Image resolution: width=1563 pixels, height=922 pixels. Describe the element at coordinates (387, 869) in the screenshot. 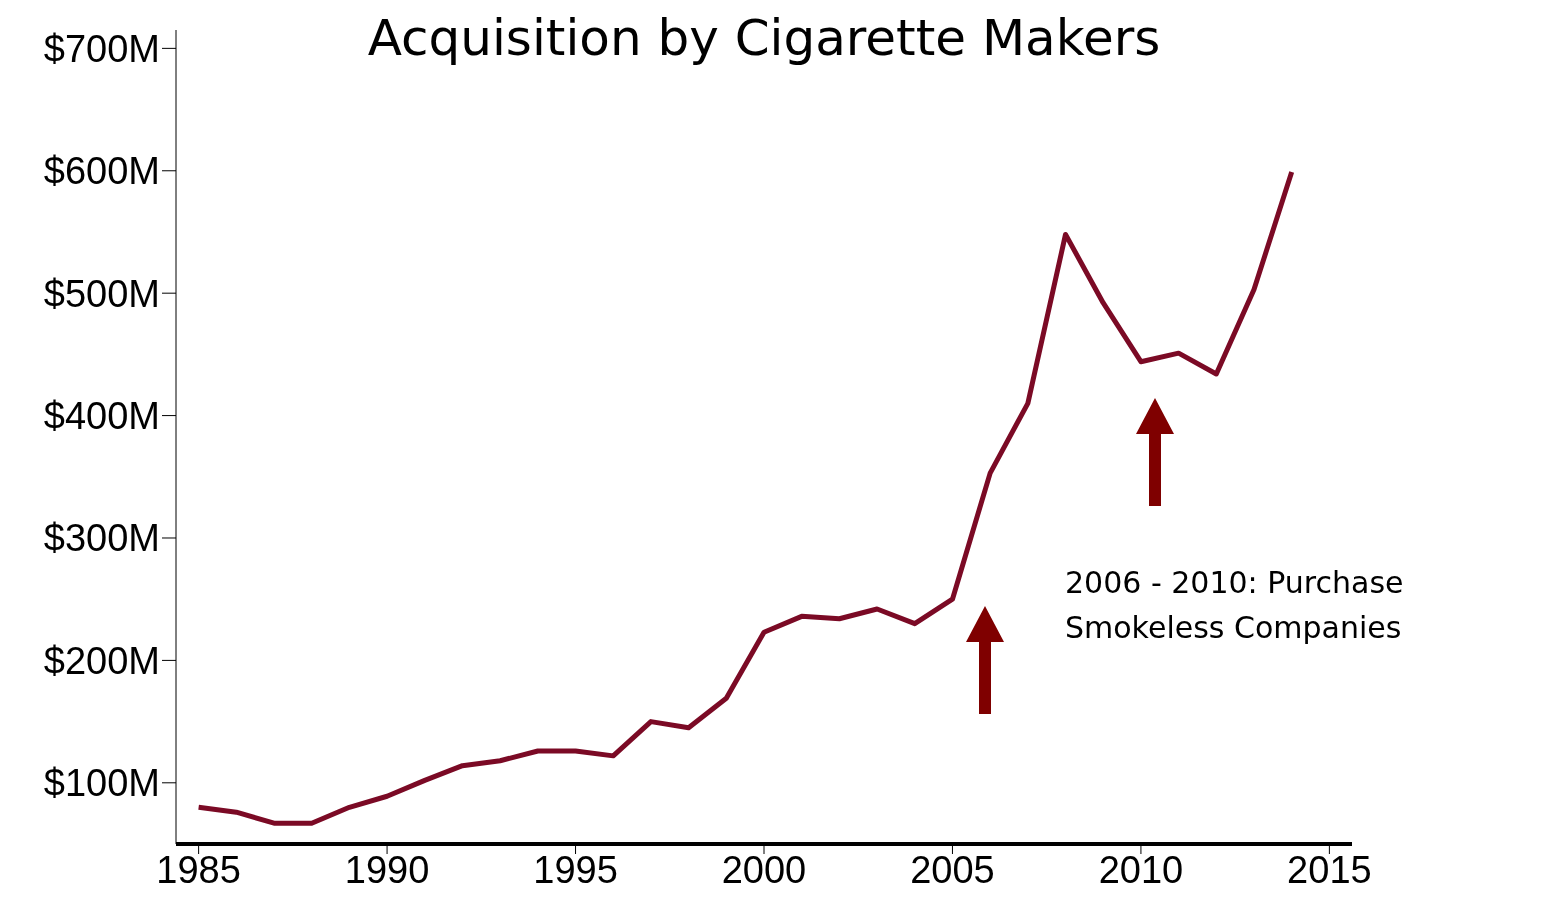

I see `x-tick-label: 1990` at that location.